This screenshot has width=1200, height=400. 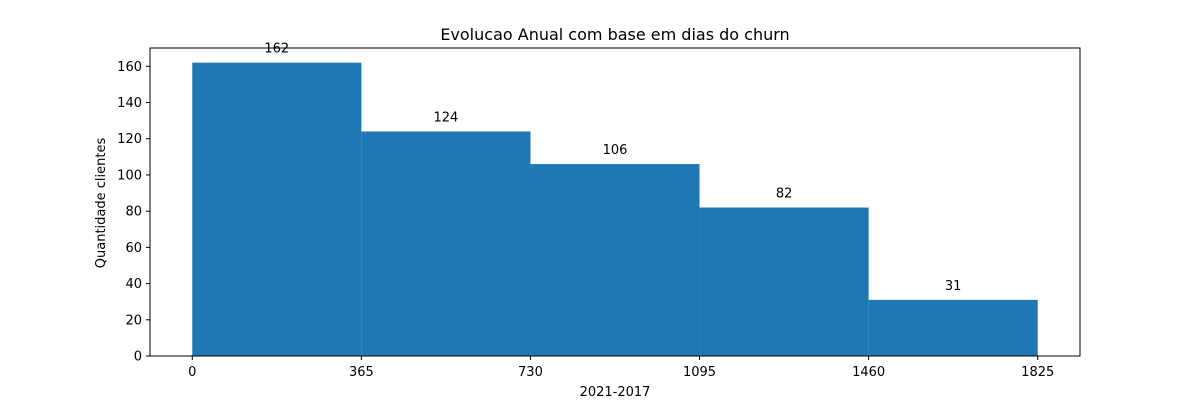 What do you see at coordinates (133, 248) in the screenshot?
I see `y-tick-label-3: 60` at bounding box center [133, 248].